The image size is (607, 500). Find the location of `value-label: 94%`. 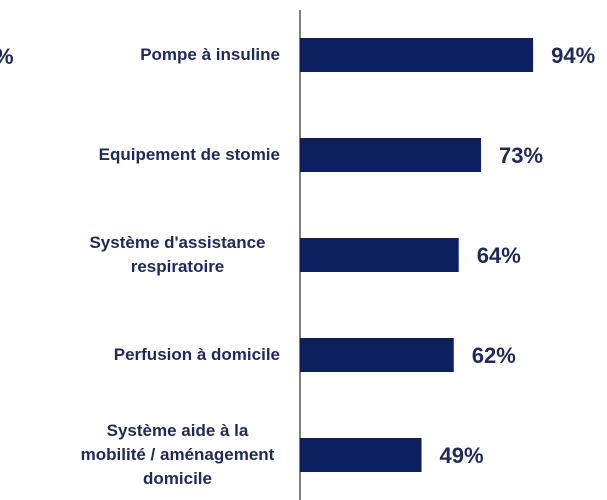

value-label: 94% is located at coordinates (573, 55).